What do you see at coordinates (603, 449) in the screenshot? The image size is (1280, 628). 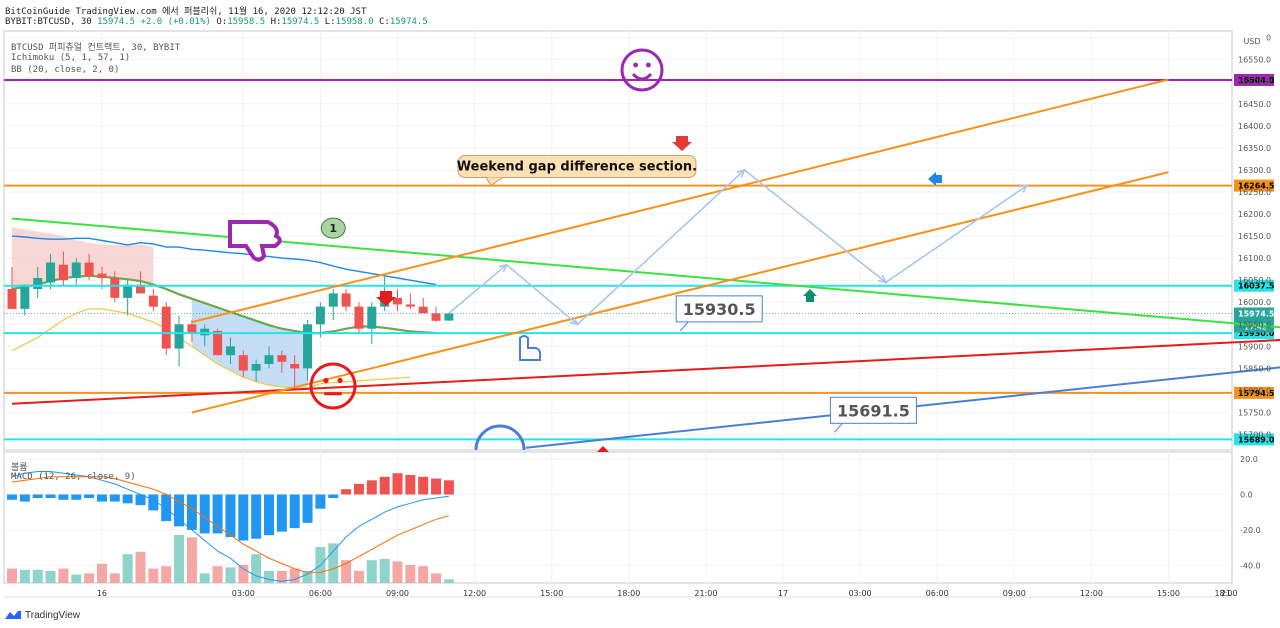 I see `red-up-arrow-icon` at bounding box center [603, 449].